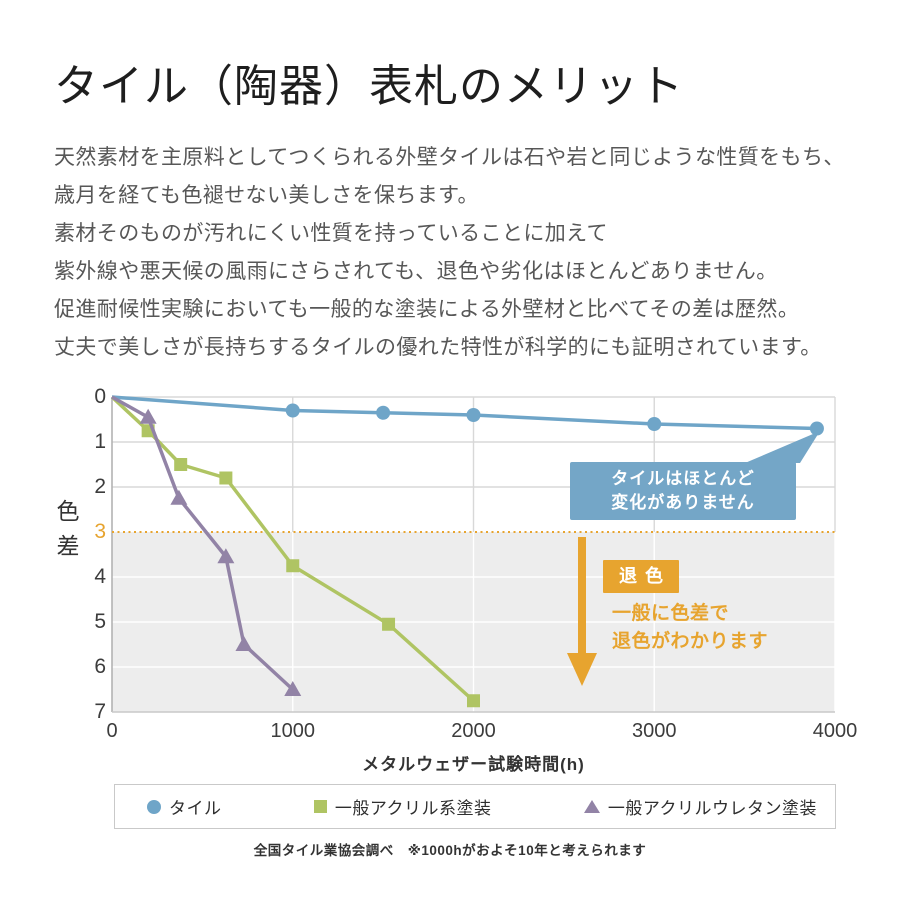  Describe the element at coordinates (100, 441) in the screenshot. I see `y-tick-label: 1` at that location.